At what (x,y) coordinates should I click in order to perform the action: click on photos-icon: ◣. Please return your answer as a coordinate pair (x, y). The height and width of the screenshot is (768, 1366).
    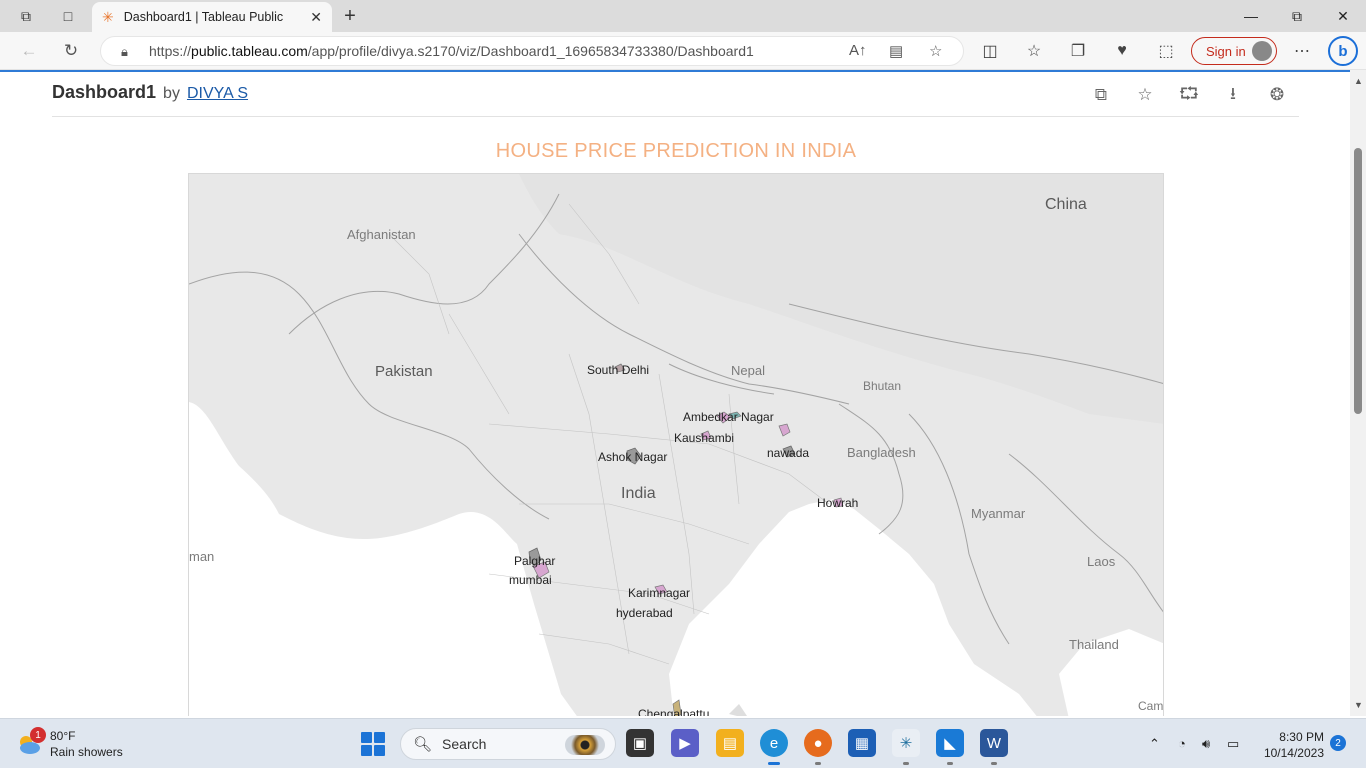
    Looking at the image, I should click on (950, 743).